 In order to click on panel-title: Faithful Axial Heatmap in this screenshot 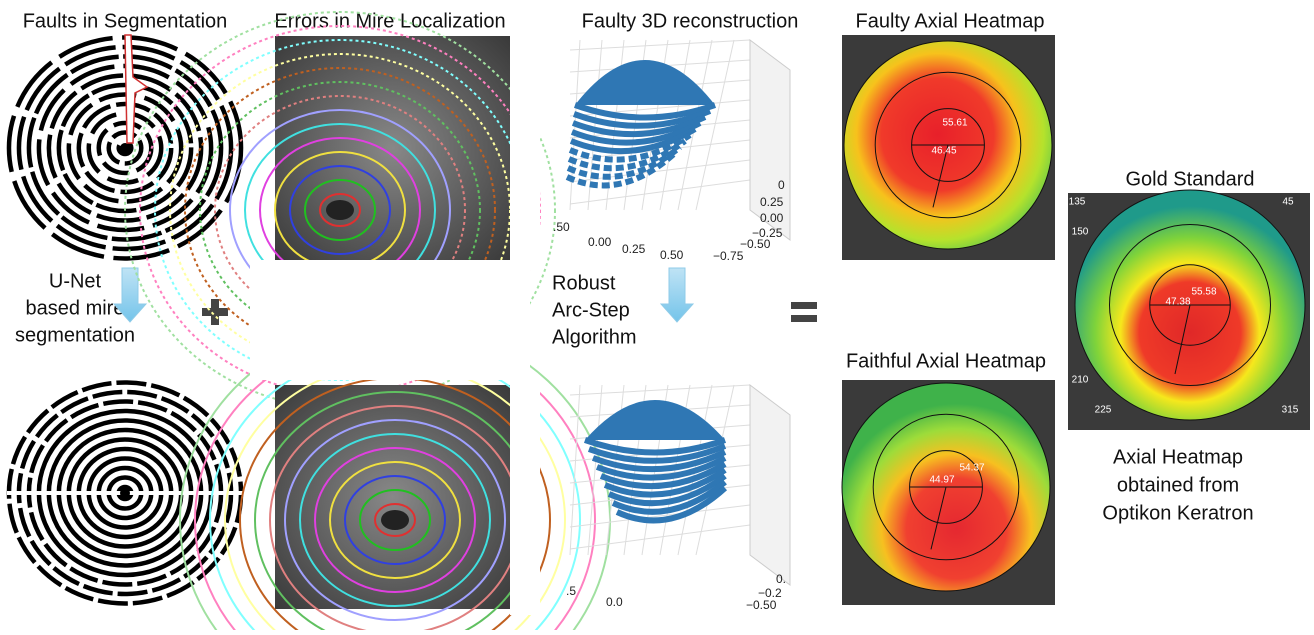, I will do `click(946, 361)`.